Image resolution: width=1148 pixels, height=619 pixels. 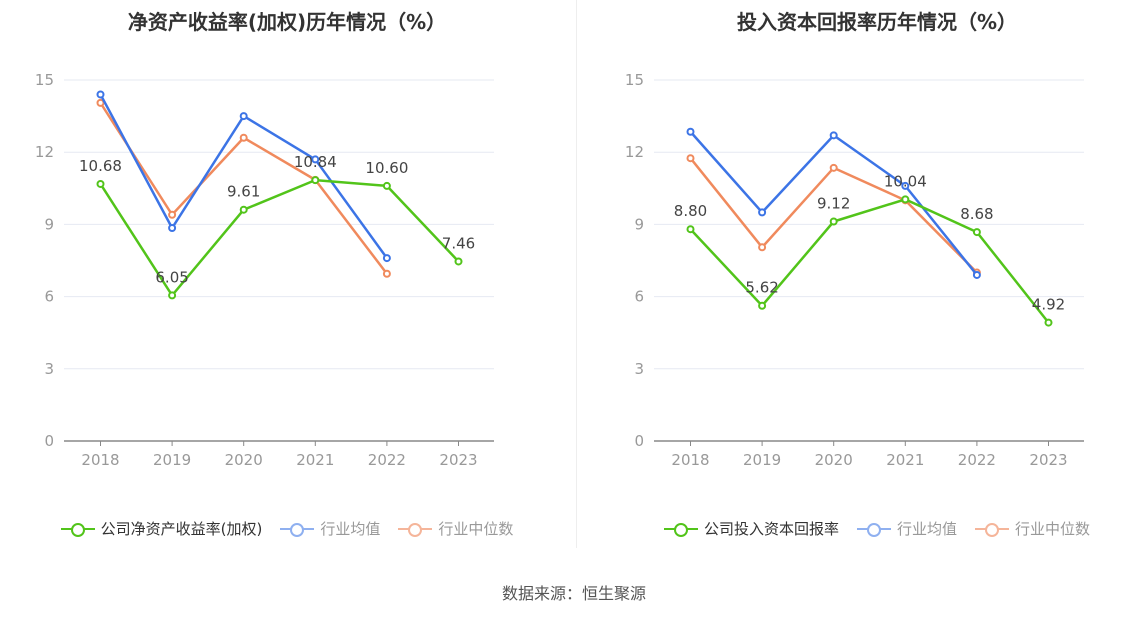 What do you see at coordinates (576, 274) in the screenshot?
I see `panel-divider` at bounding box center [576, 274].